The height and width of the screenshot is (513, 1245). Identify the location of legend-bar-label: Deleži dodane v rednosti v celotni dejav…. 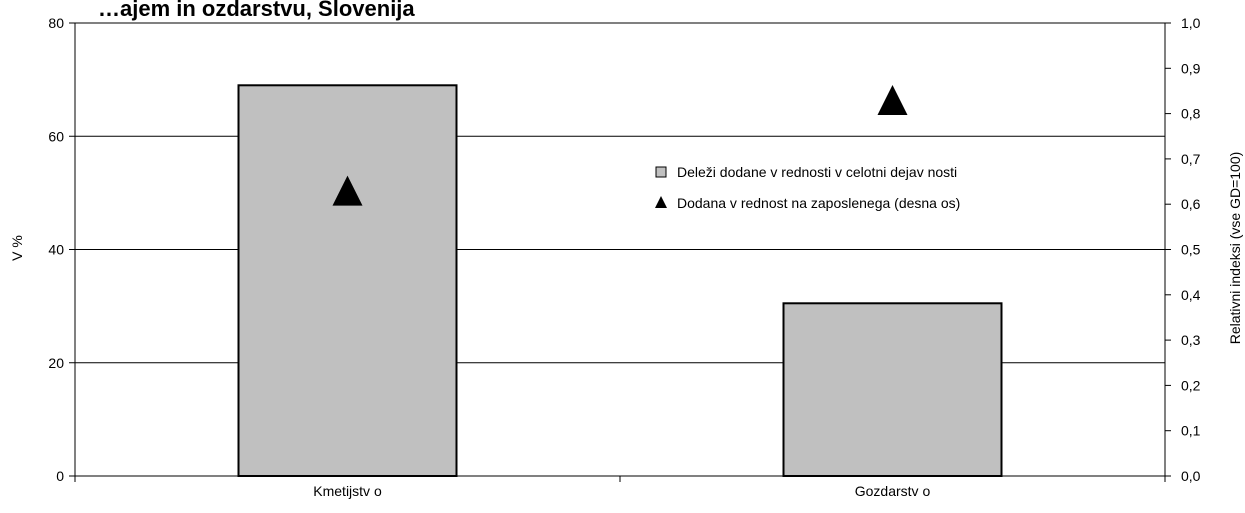
(817, 172).